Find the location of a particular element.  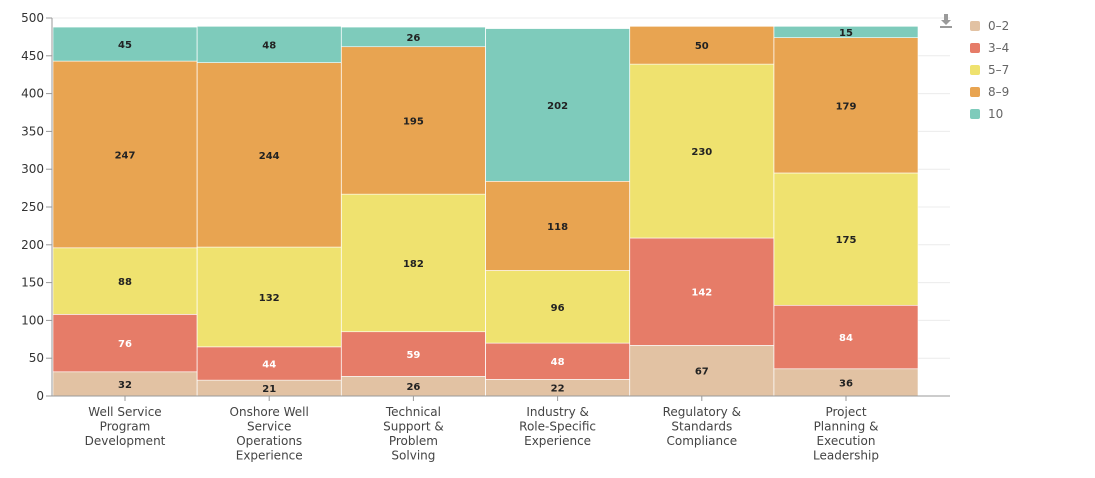

data-label: 59 is located at coordinates (413, 355).